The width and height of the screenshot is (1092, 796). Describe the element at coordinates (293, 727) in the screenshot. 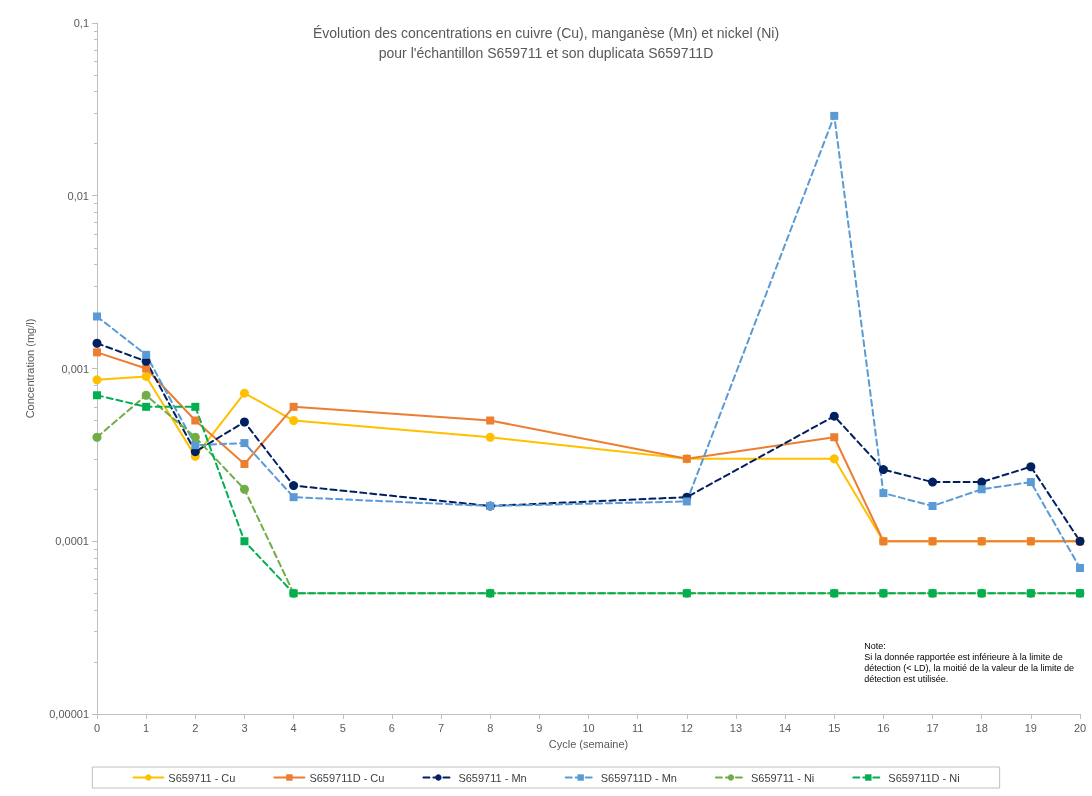

I see `x-tick-label: 4` at that location.